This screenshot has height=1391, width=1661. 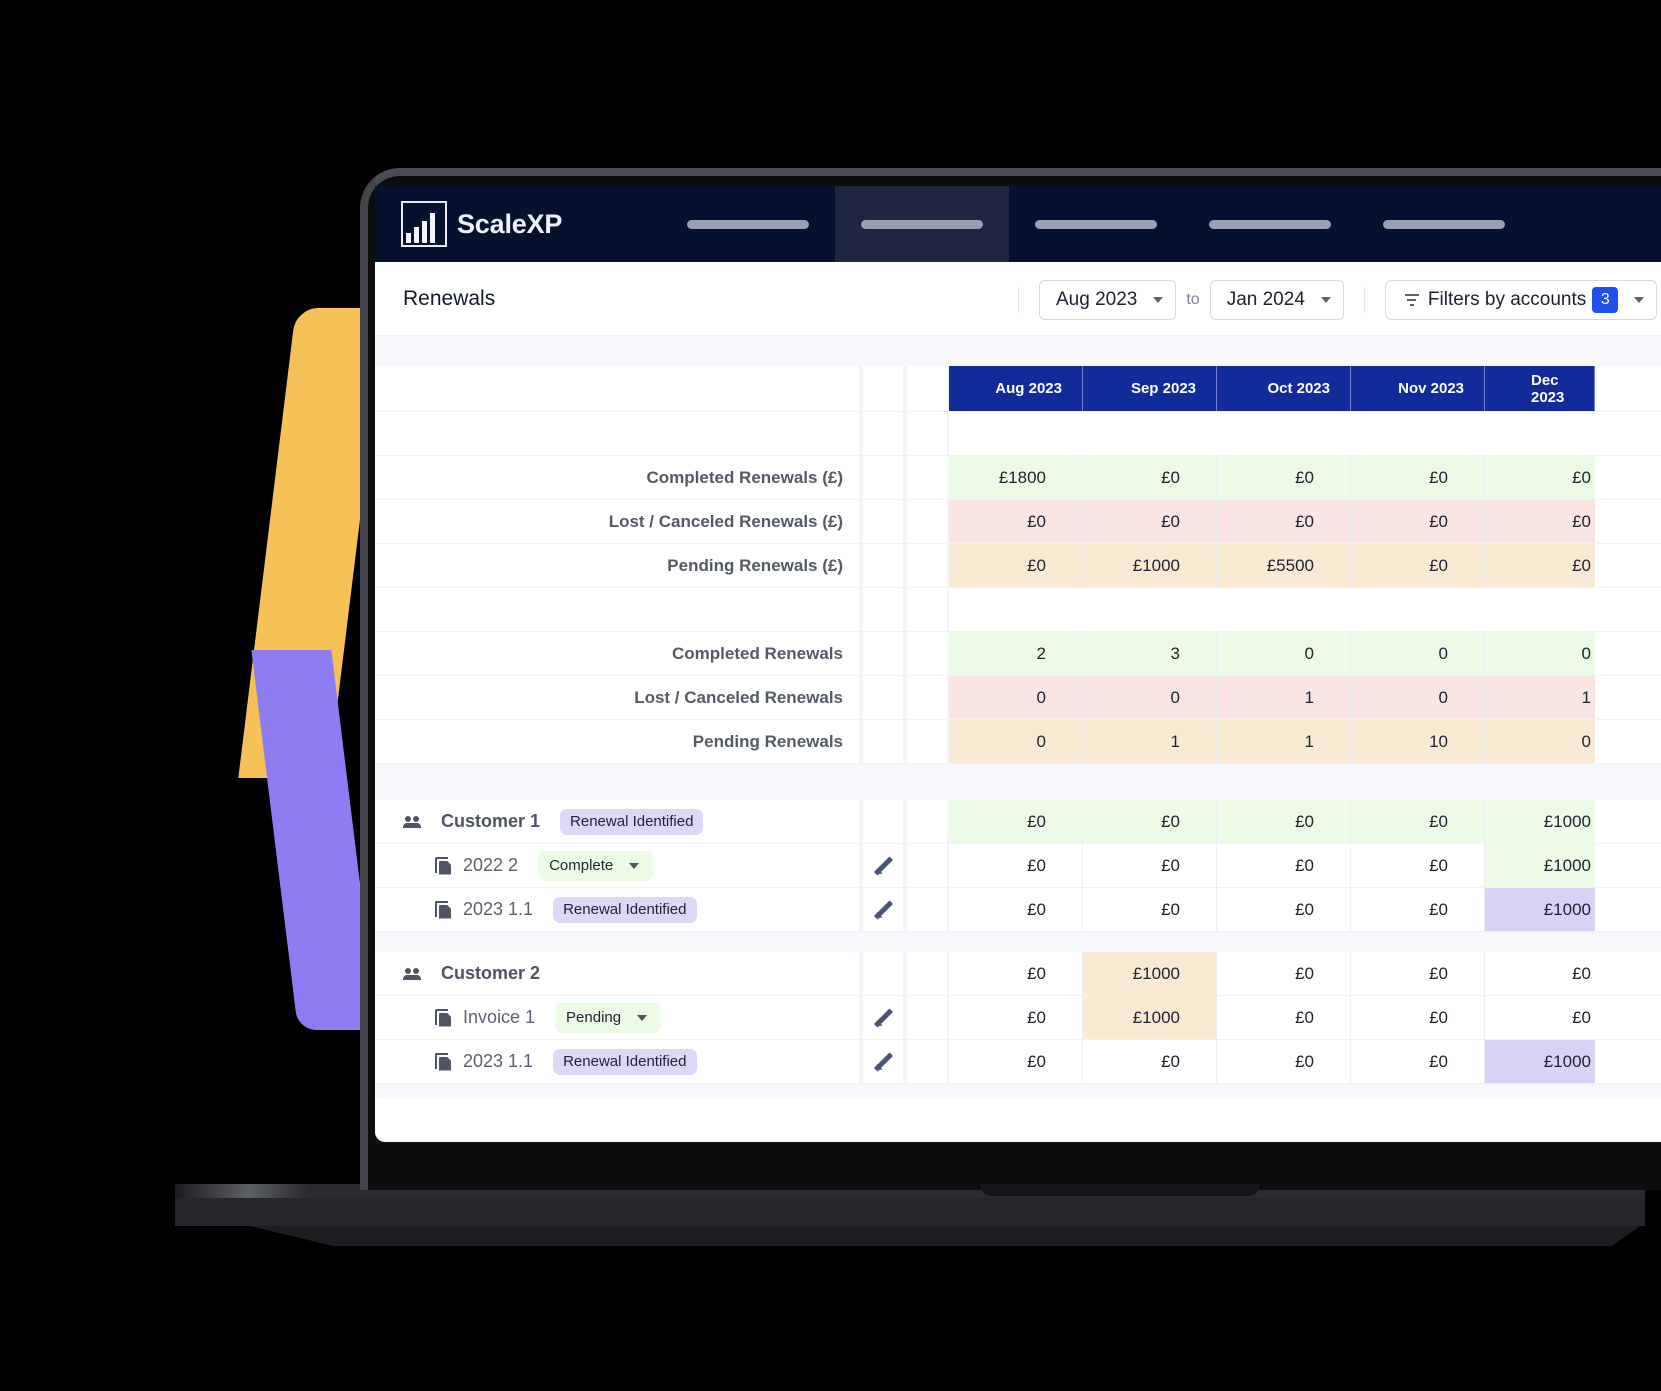 I want to click on header-label-cell, so click(x=619, y=388).